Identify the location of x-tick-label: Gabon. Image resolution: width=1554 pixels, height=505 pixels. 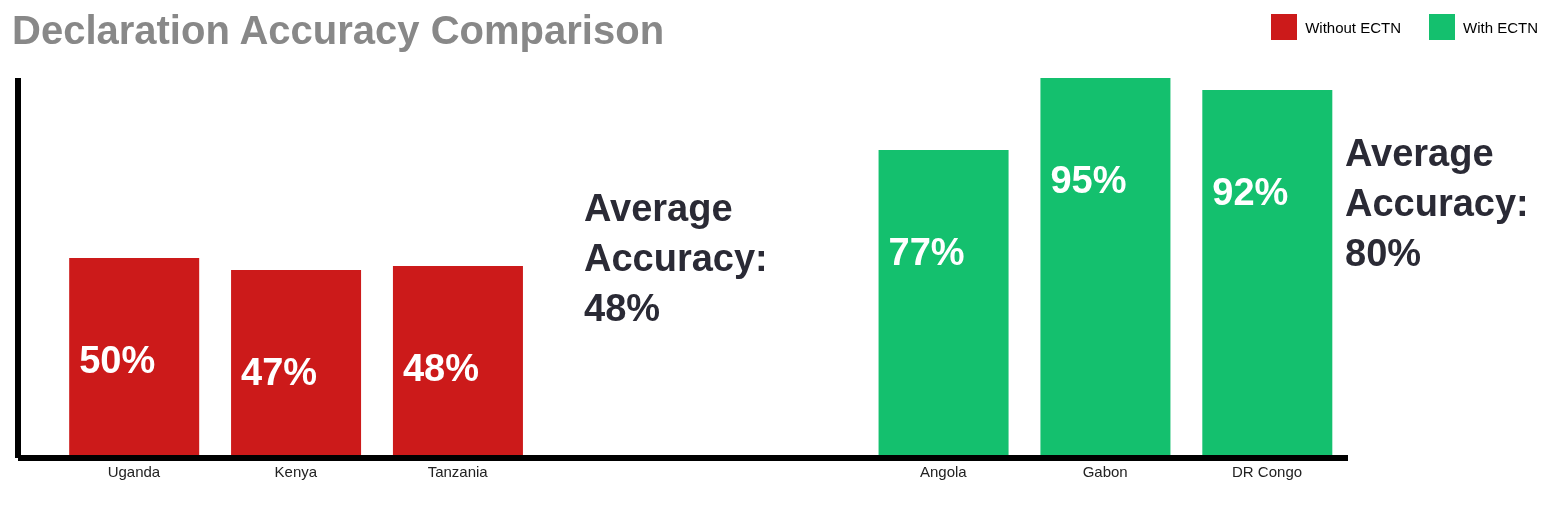
(1105, 471).